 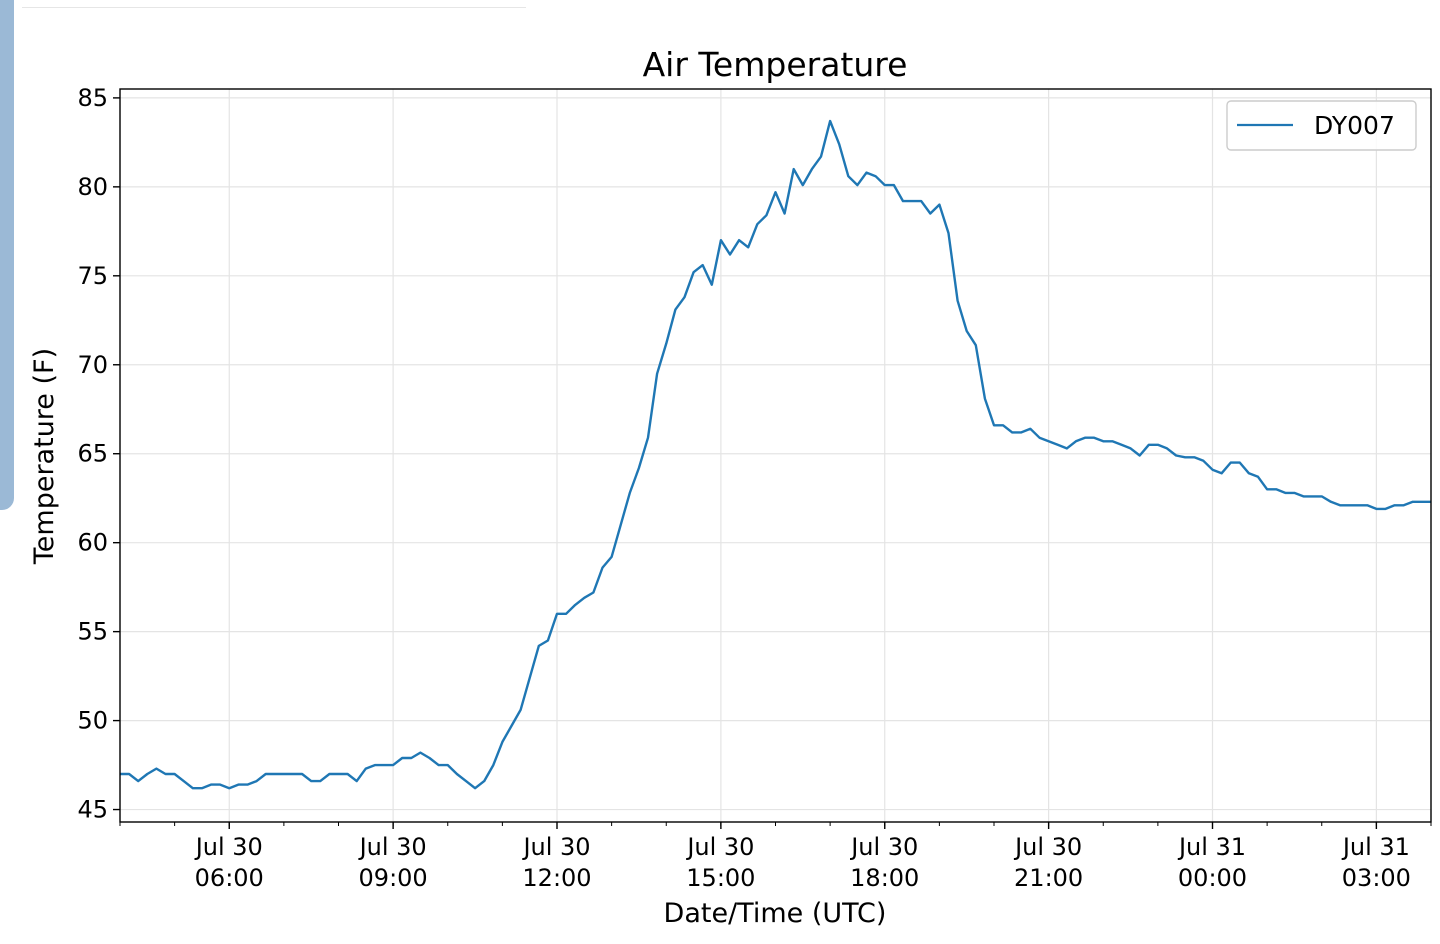 I want to click on y-tick-label-75: 75, so click(x=92, y=276).